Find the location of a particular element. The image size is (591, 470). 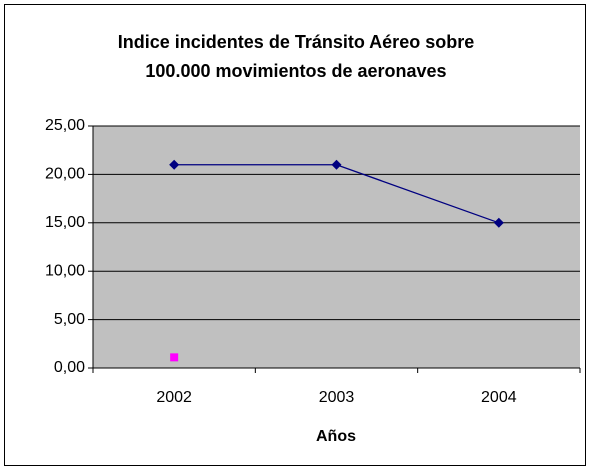

y-tick-label: 5,00 is located at coordinates (69, 319).